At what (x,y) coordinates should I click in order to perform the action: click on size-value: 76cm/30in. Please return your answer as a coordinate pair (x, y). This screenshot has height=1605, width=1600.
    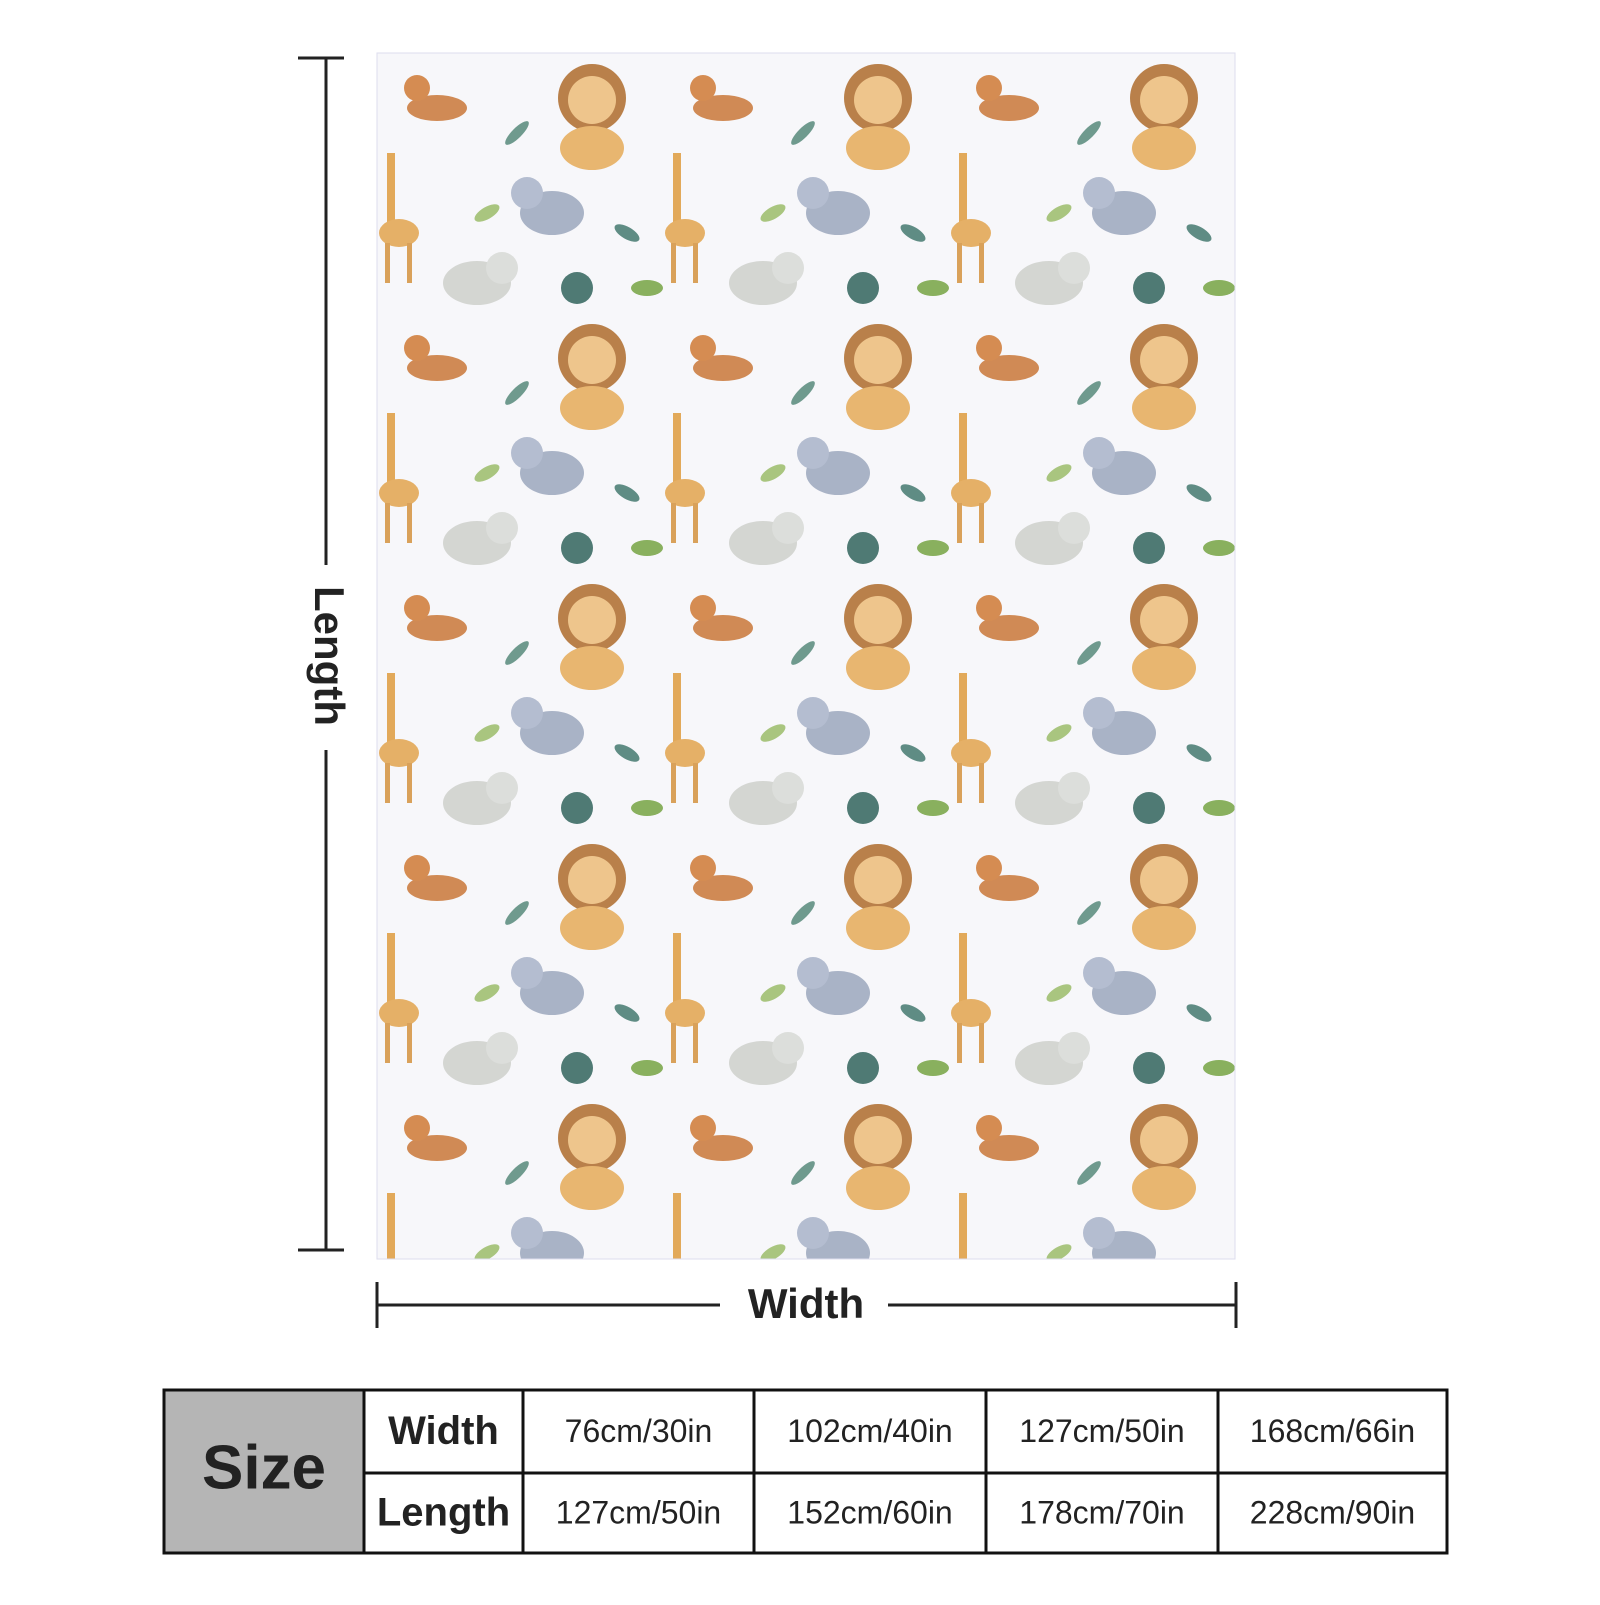
    Looking at the image, I should click on (639, 1431).